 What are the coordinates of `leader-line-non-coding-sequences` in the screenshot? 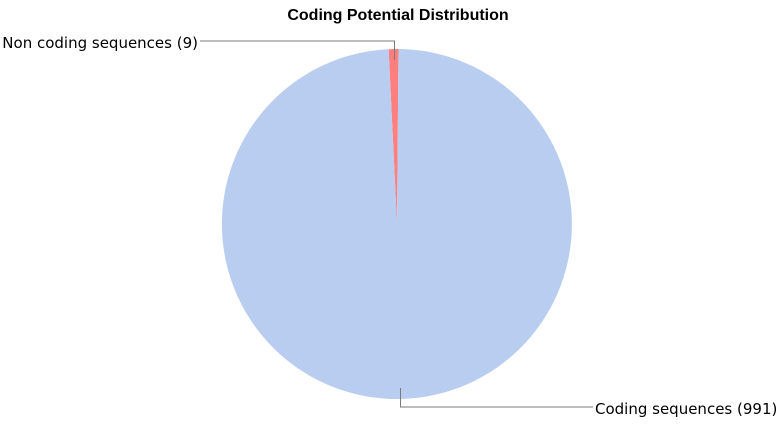 It's located at (297, 50).